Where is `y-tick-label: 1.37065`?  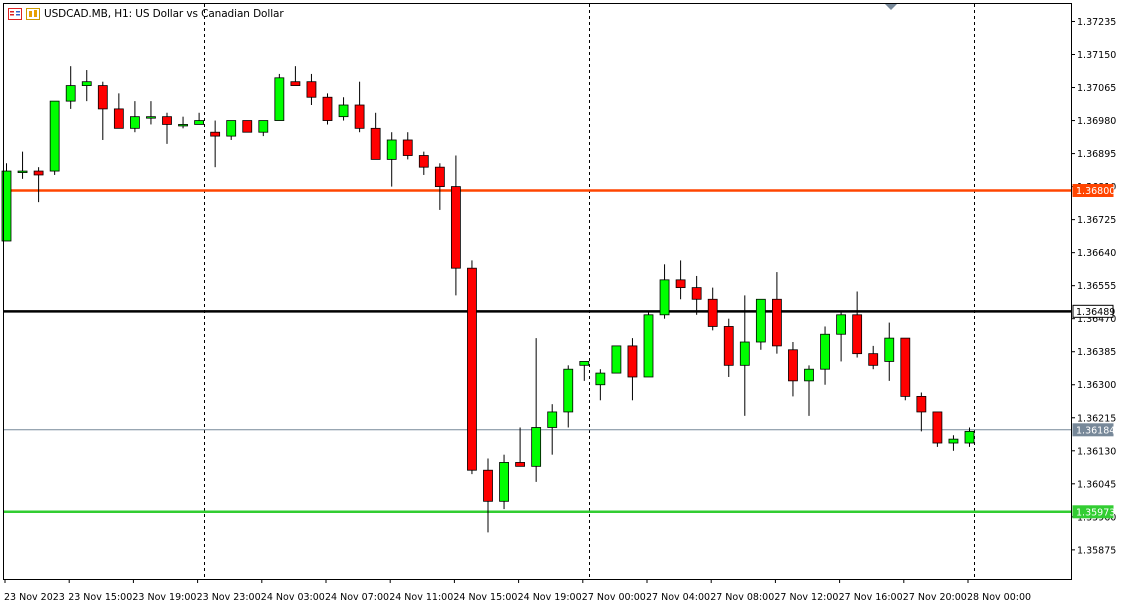
y-tick-label: 1.37065 is located at coordinates (1096, 88).